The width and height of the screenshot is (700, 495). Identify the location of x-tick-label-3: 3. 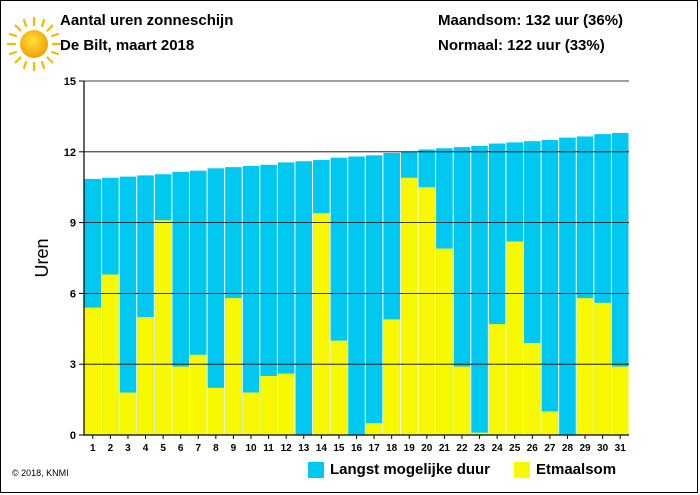
(128, 448).